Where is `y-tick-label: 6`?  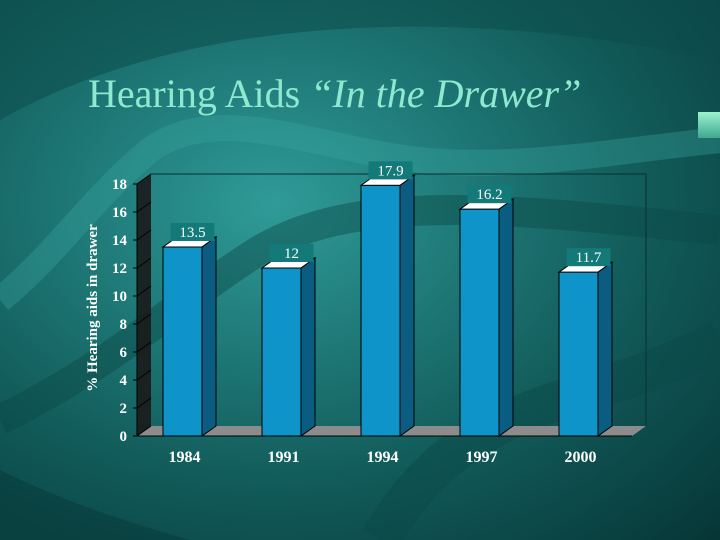 y-tick-label: 6 is located at coordinates (124, 353).